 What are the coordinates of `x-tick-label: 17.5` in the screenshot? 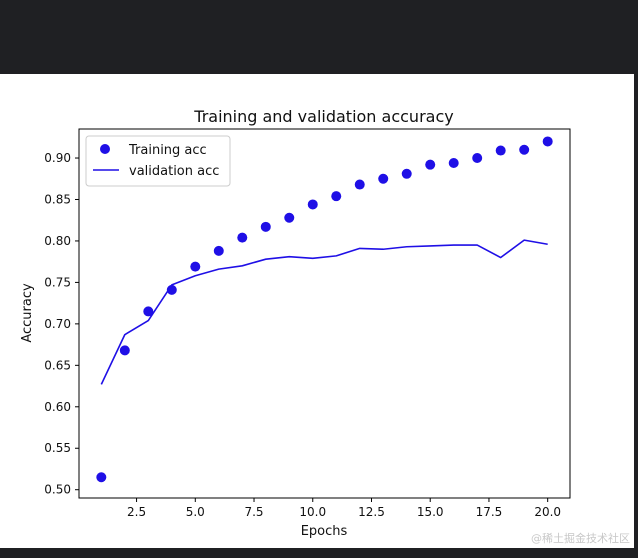 It's located at (489, 512).